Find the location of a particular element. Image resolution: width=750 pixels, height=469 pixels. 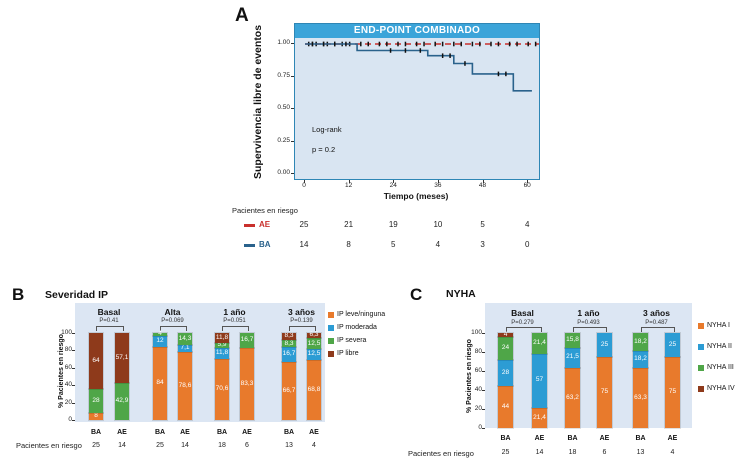

group-label: 3 años is located at coordinates (656, 313).